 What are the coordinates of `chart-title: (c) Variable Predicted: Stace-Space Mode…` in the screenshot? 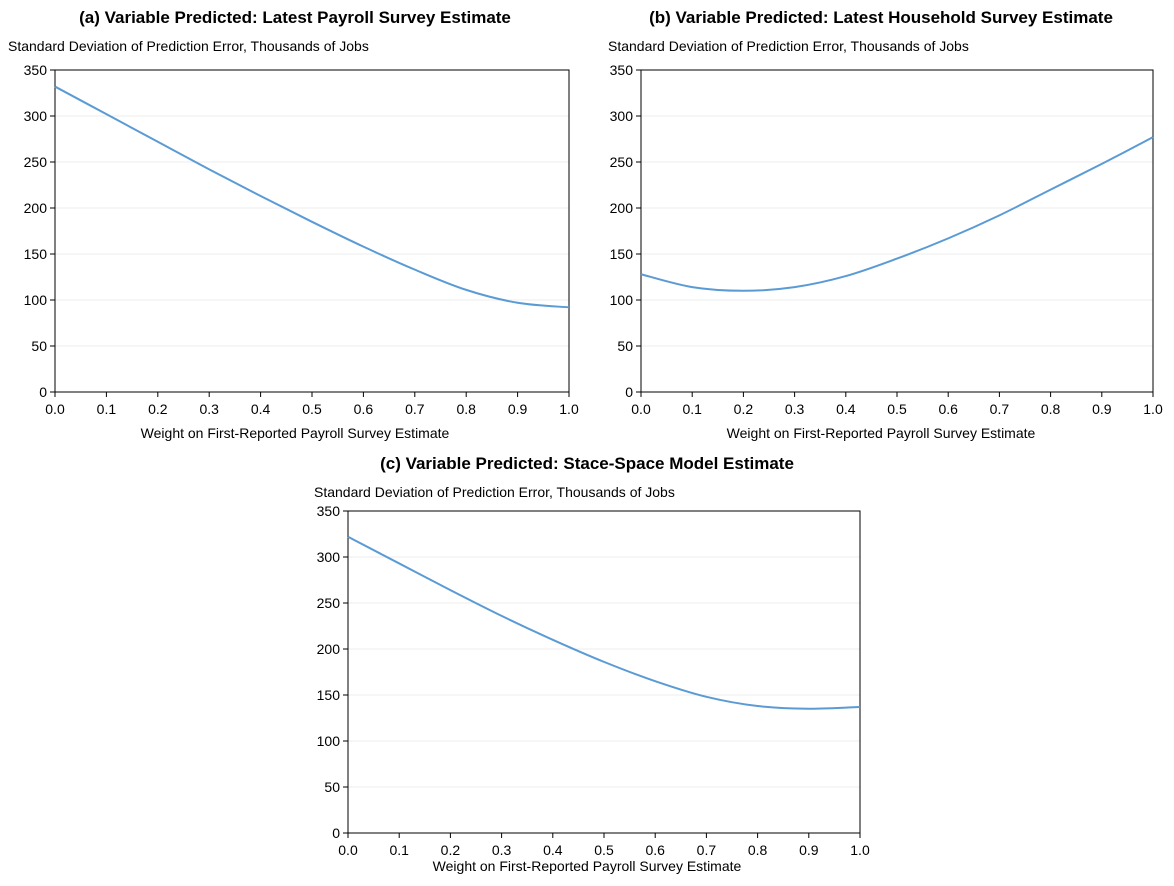 It's located at (587, 463).